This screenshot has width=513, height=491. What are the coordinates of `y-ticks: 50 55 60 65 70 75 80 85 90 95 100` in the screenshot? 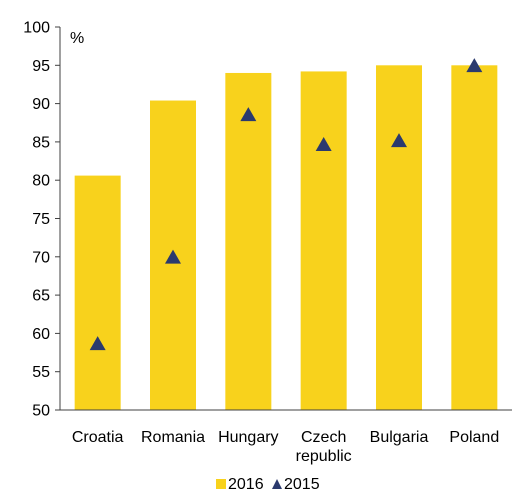 It's located at (41, 220).